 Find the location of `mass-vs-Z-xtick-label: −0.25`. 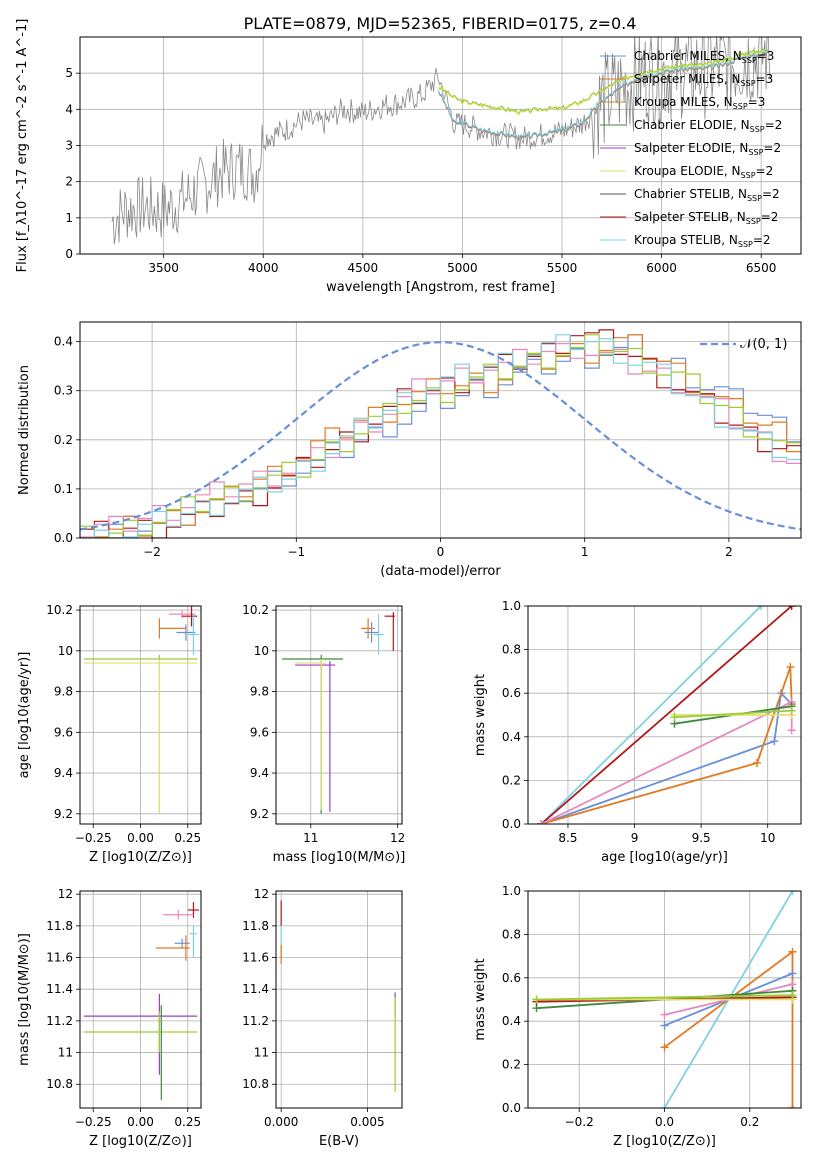

mass-vs-Z-xtick-label: −0.25 is located at coordinates (93, 1122).